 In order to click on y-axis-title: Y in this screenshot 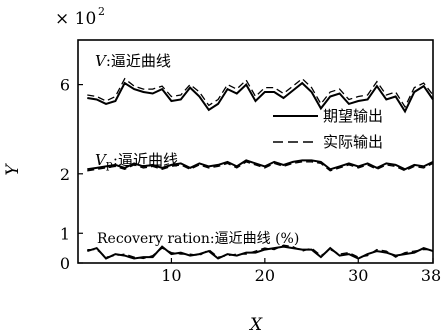, I will do `click(13, 169)`.